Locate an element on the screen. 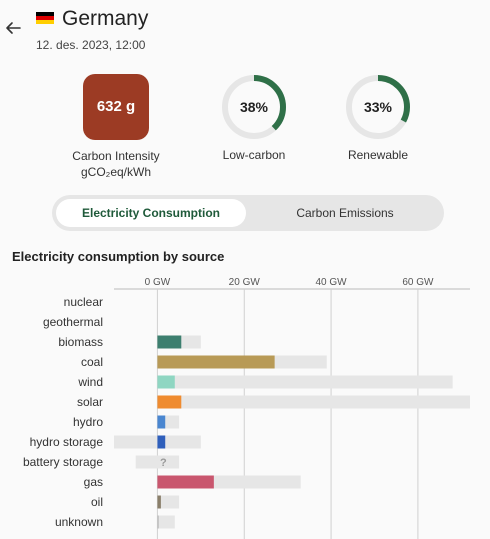 The width and height of the screenshot is (490, 539). low-carbon-label: Low-carbon is located at coordinates (254, 155).